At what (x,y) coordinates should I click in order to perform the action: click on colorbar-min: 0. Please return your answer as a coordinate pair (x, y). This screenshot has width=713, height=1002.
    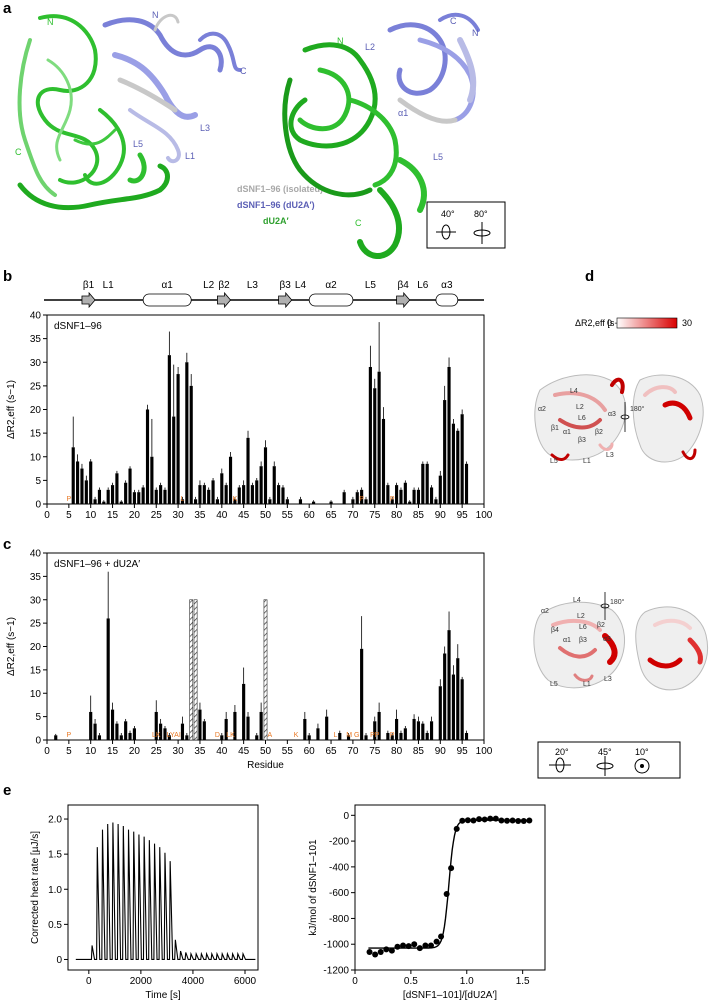
    Looking at the image, I should click on (609, 323).